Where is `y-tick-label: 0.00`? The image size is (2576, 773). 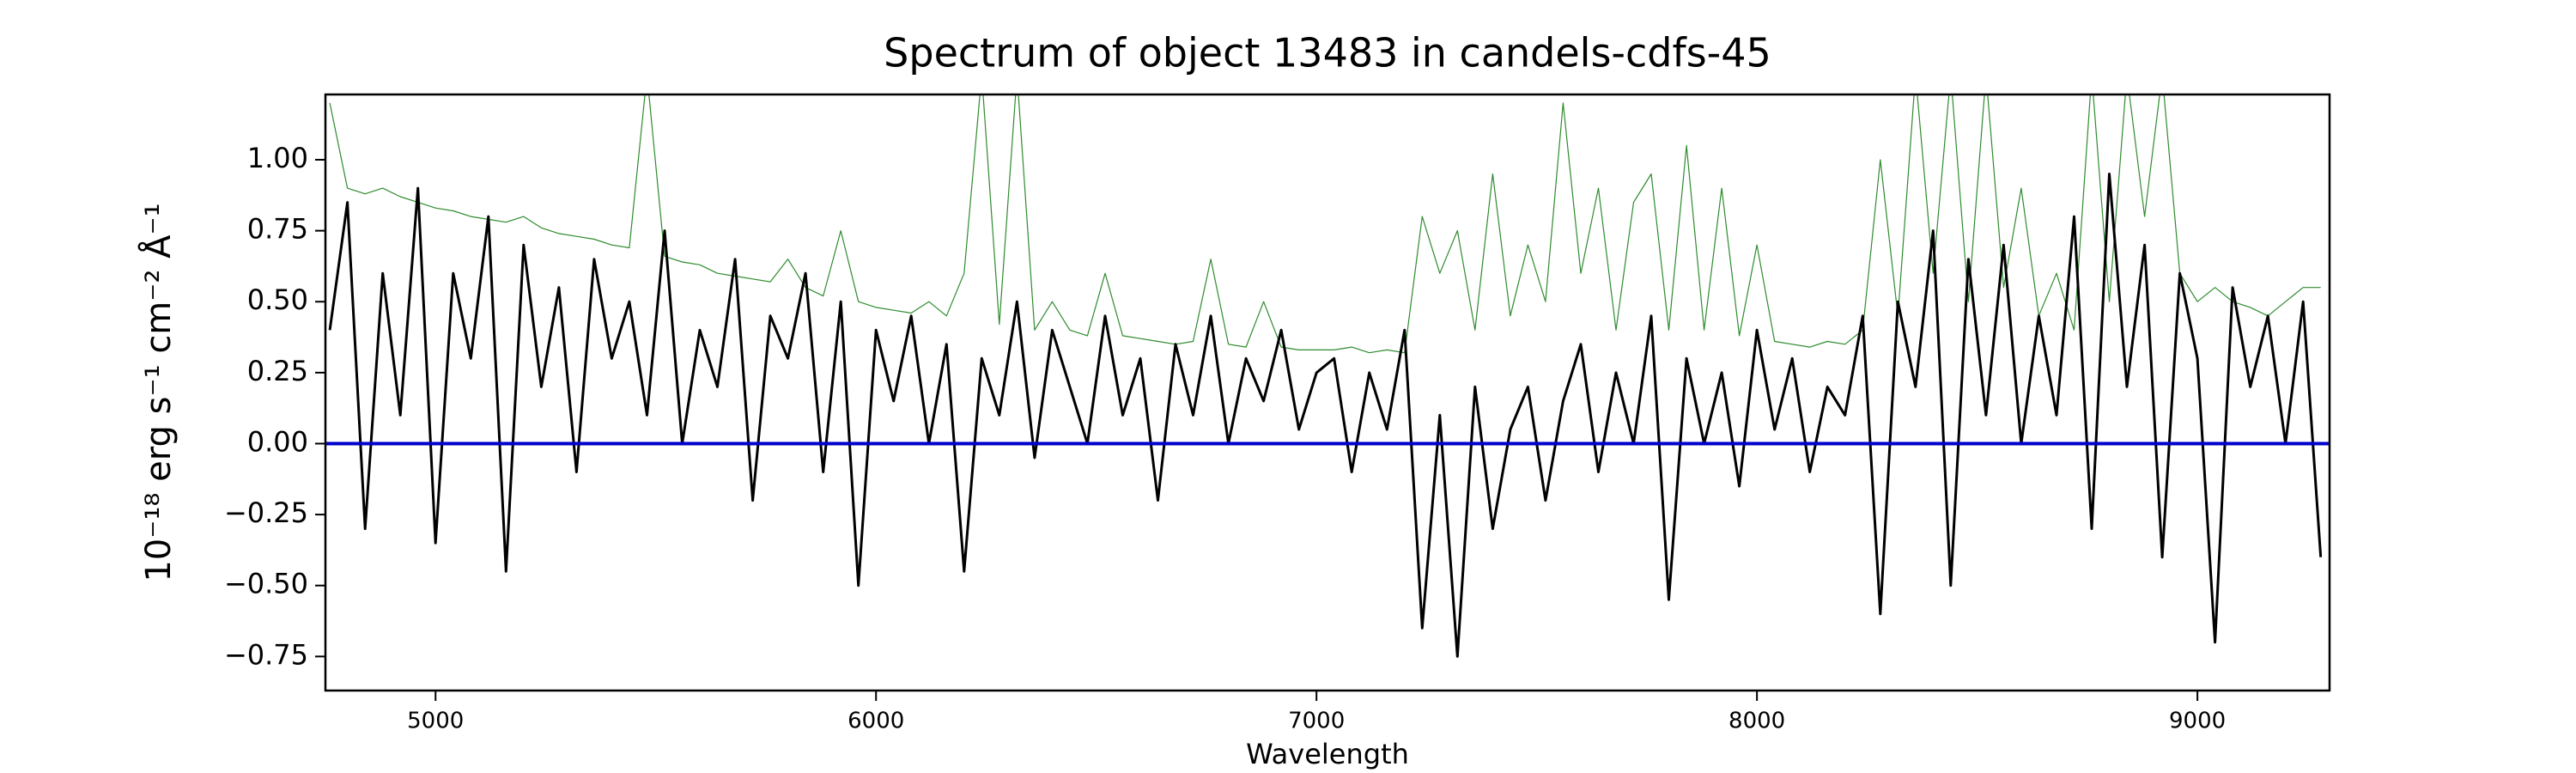
y-tick-label: 0.00 is located at coordinates (278, 442).